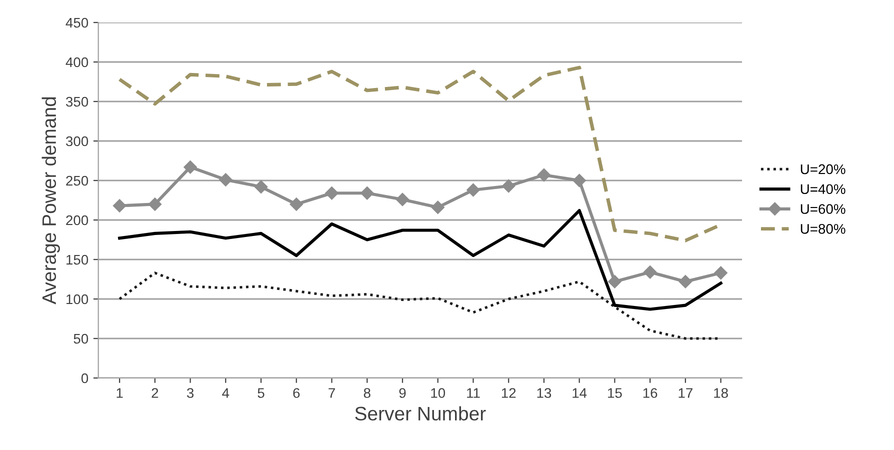 This screenshot has width=894, height=450. I want to click on x-tick-label: 7, so click(331, 393).